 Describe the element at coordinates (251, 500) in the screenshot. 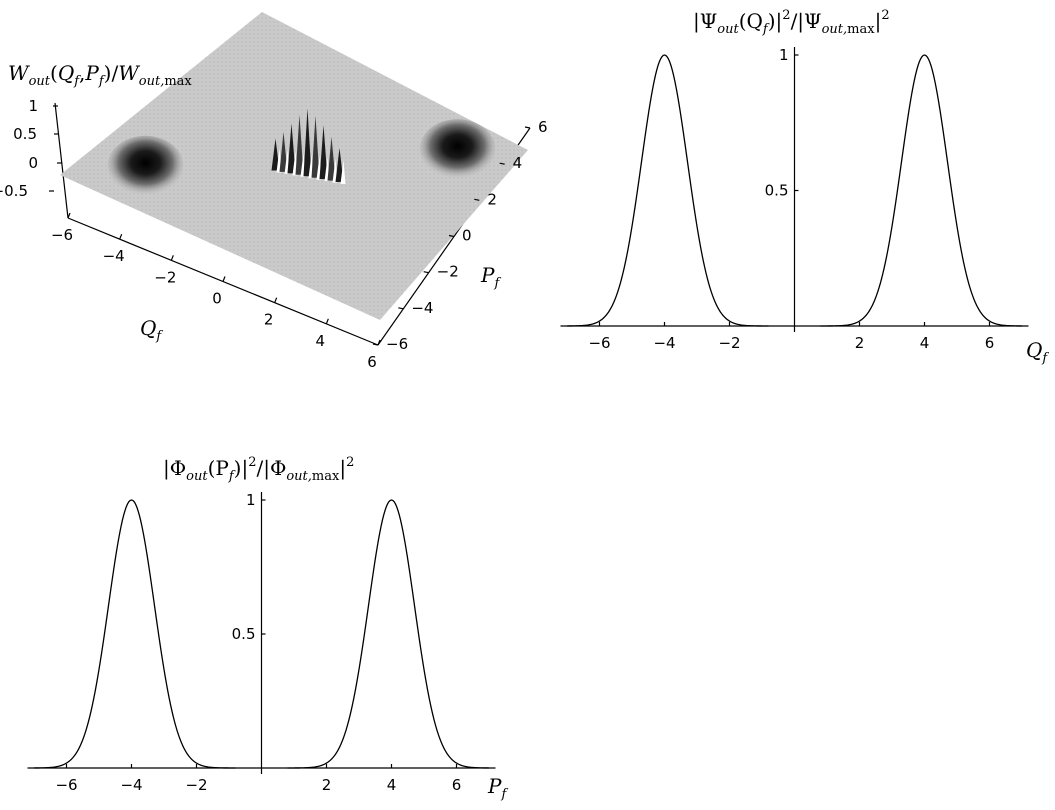

I see `phi-y-tick-label: 1` at that location.